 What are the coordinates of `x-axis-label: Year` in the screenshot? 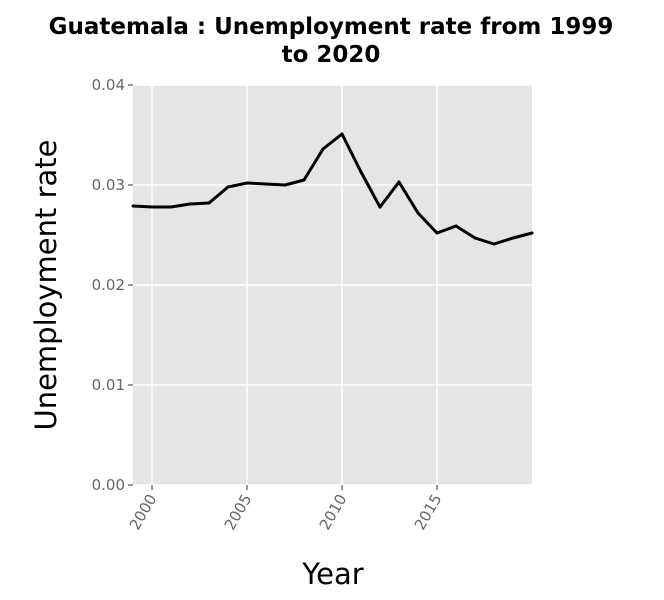 It's located at (332, 574).